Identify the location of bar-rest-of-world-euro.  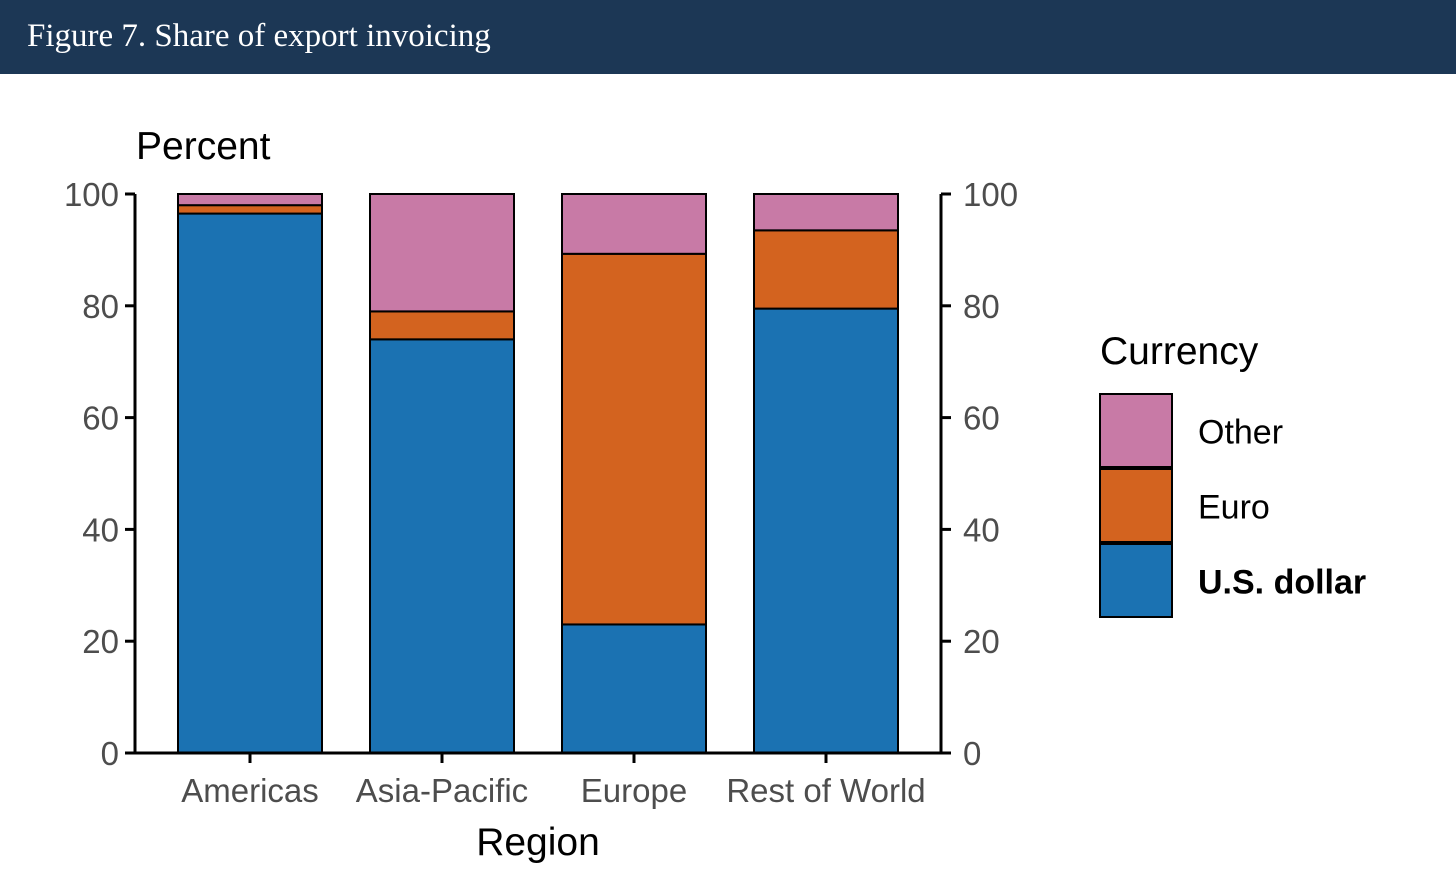
(826, 269).